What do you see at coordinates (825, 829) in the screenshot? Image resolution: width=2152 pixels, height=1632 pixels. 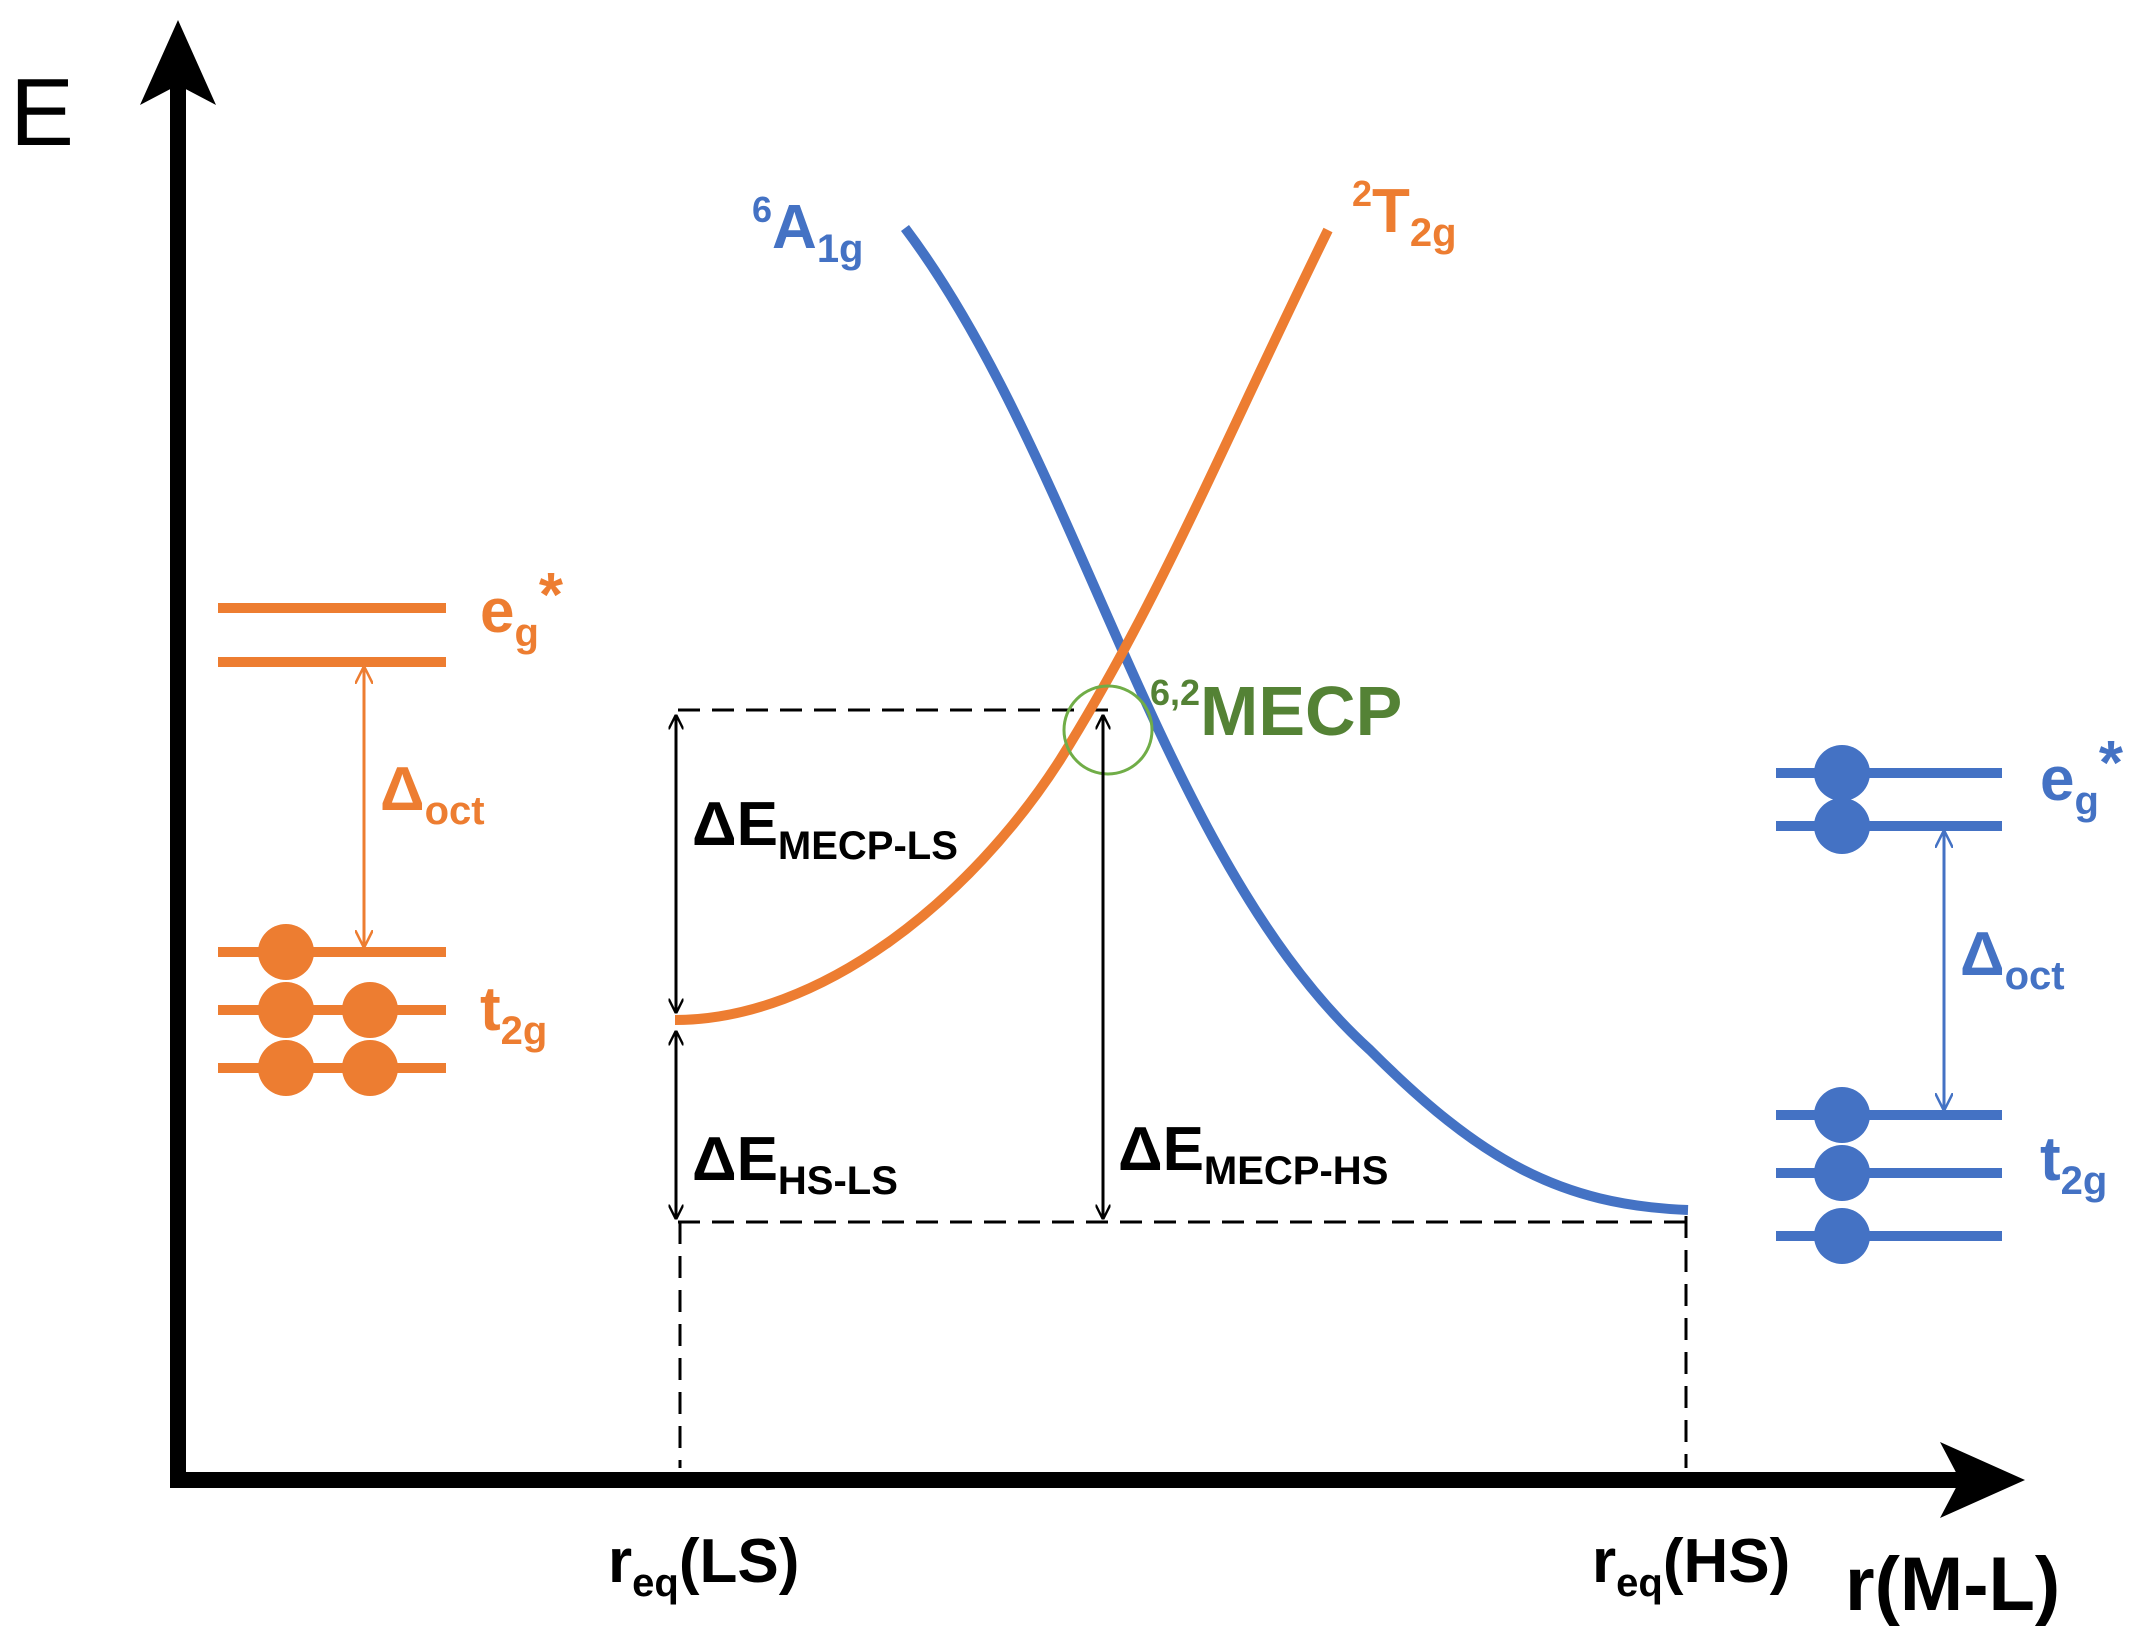 I see `mecp-ls-label: ΔEMECP-LS` at bounding box center [825, 829].